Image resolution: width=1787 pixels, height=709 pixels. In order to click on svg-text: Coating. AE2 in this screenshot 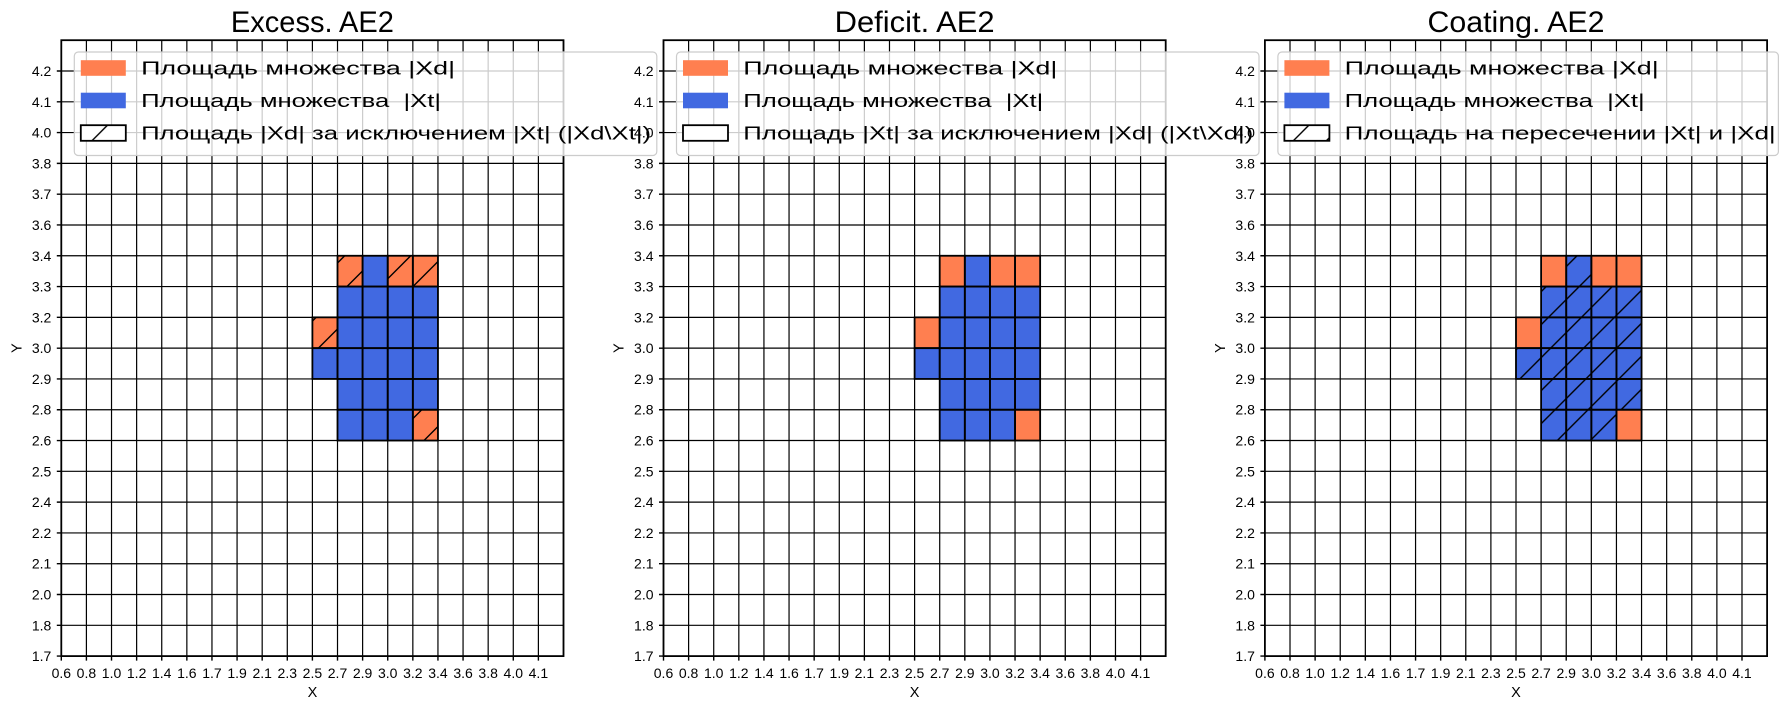, I will do `click(1516, 22)`.